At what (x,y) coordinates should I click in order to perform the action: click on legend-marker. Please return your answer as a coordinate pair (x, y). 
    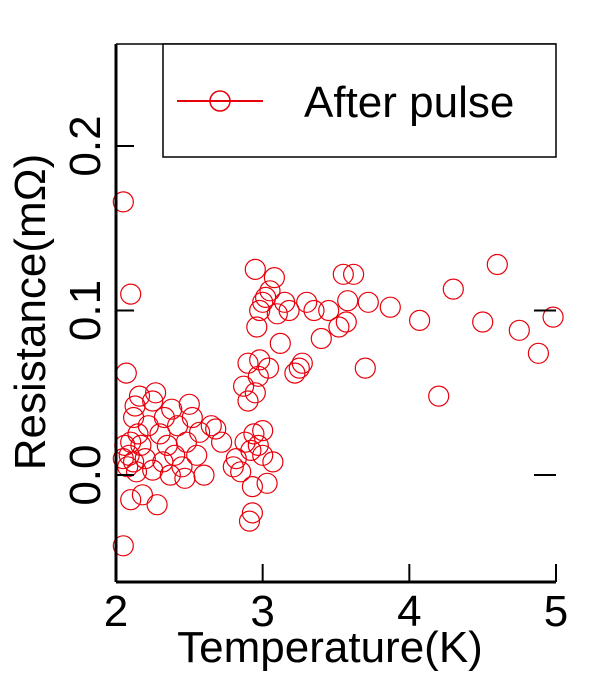
    Looking at the image, I should click on (220, 101).